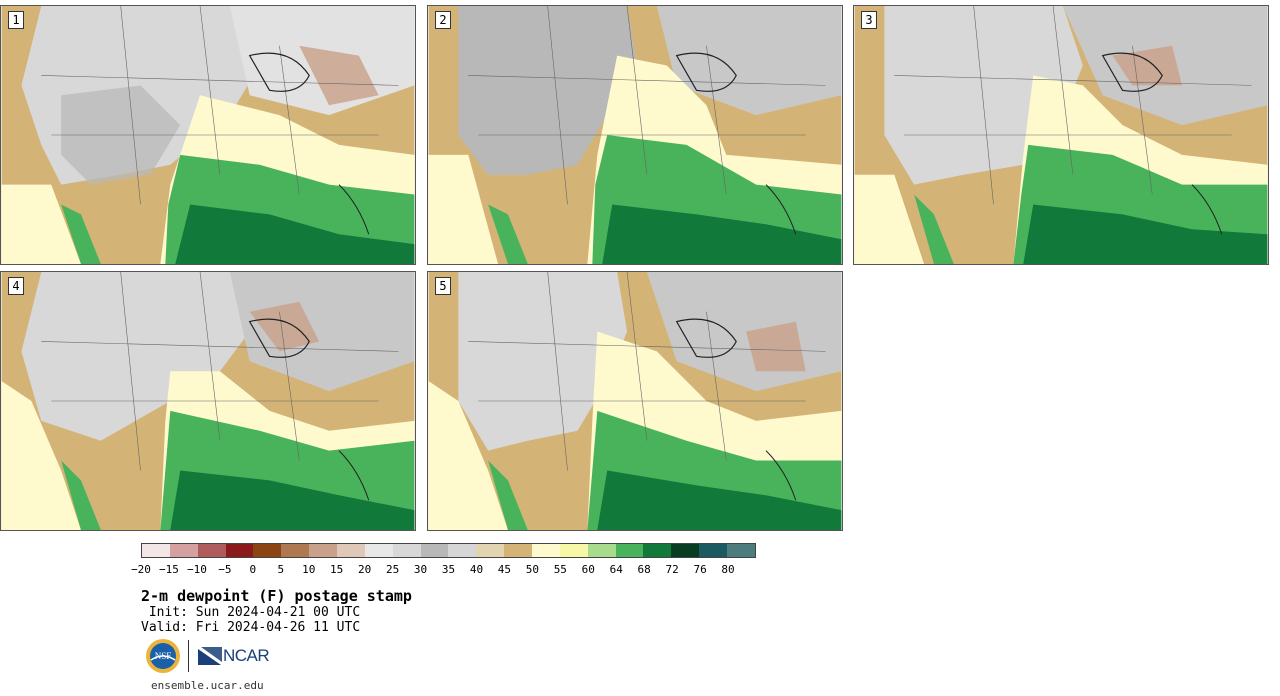 This screenshot has height=696, width=1280. I want to click on colorbar-tick-label: 20, so click(365, 569).